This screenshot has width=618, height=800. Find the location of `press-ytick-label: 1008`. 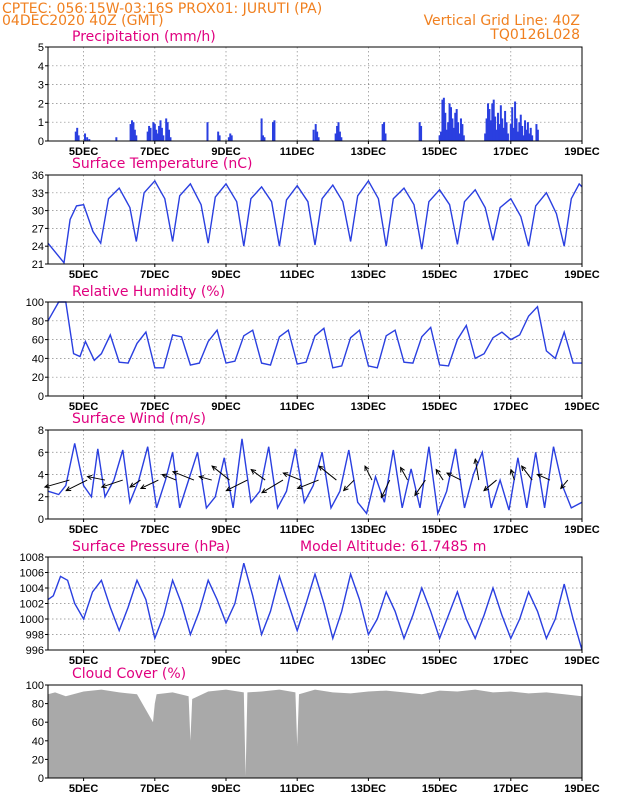

press-ytick-label: 1008 is located at coordinates (32, 558).